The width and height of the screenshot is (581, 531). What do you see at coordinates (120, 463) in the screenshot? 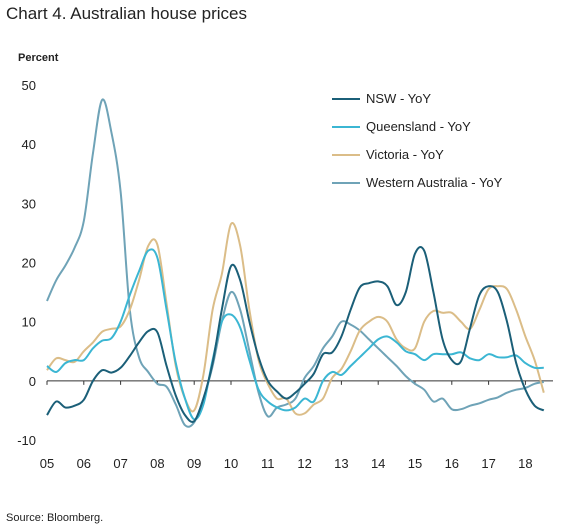
I see `x-tick-label: 07` at bounding box center [120, 463].